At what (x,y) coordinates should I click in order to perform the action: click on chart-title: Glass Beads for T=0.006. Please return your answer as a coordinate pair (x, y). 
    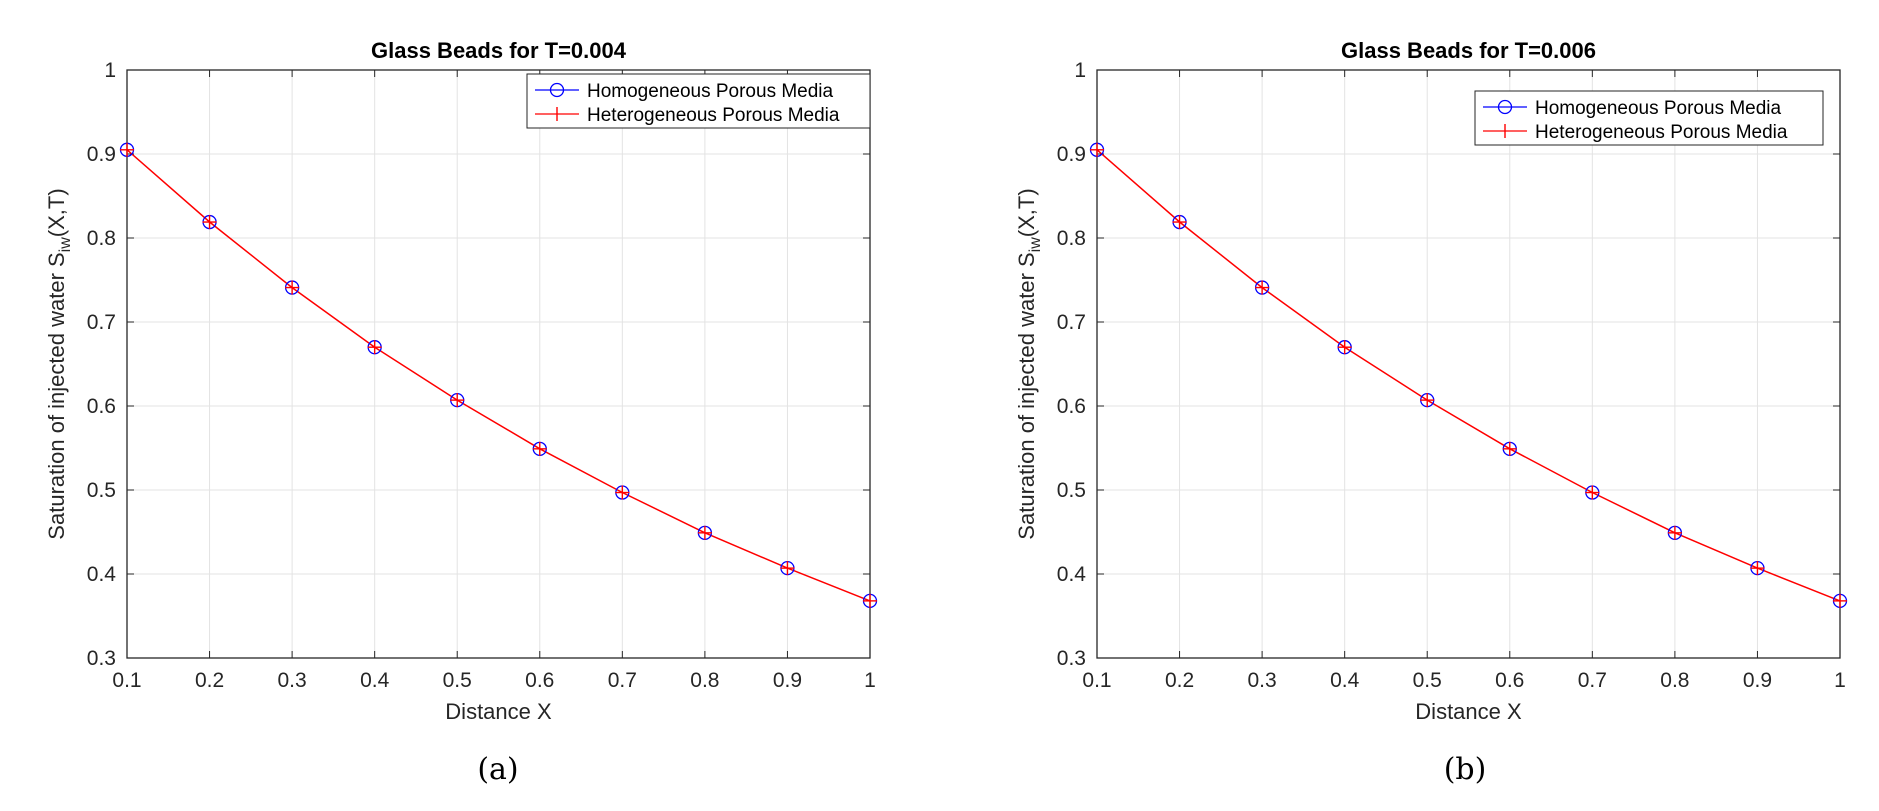
    Looking at the image, I should click on (1468, 50).